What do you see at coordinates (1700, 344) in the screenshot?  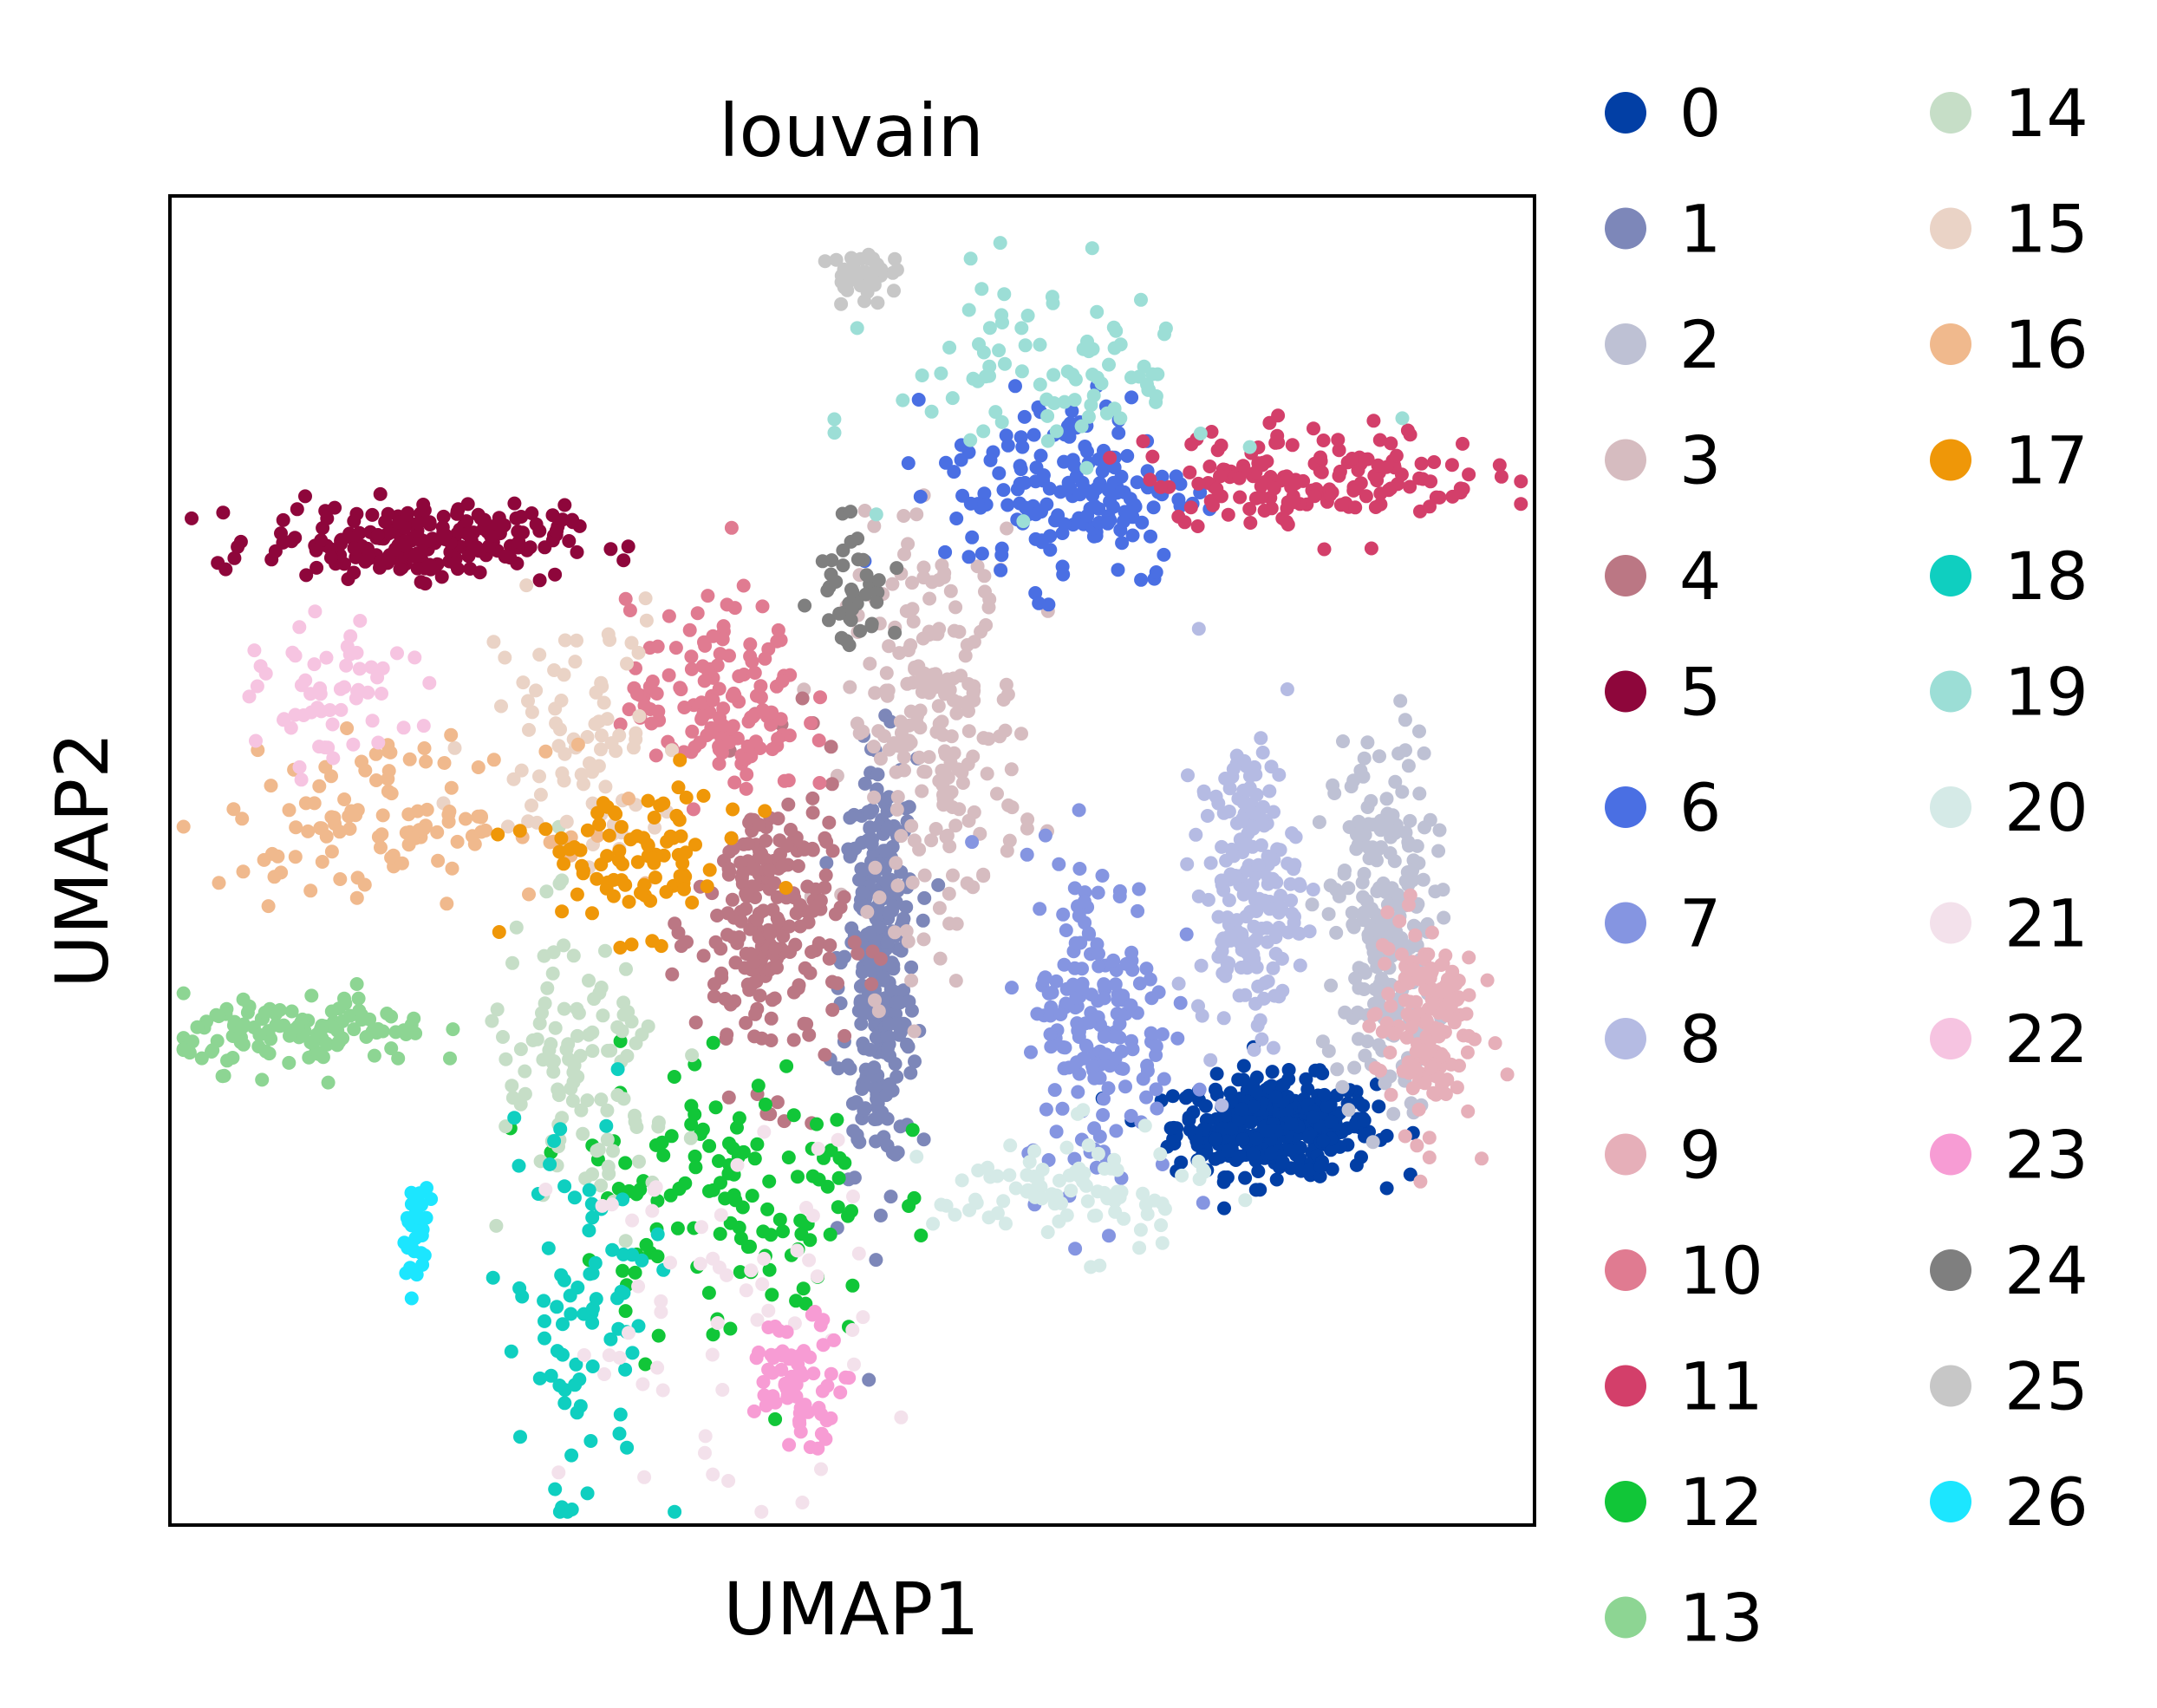 I see `legend-label-2: 2` at bounding box center [1700, 344].